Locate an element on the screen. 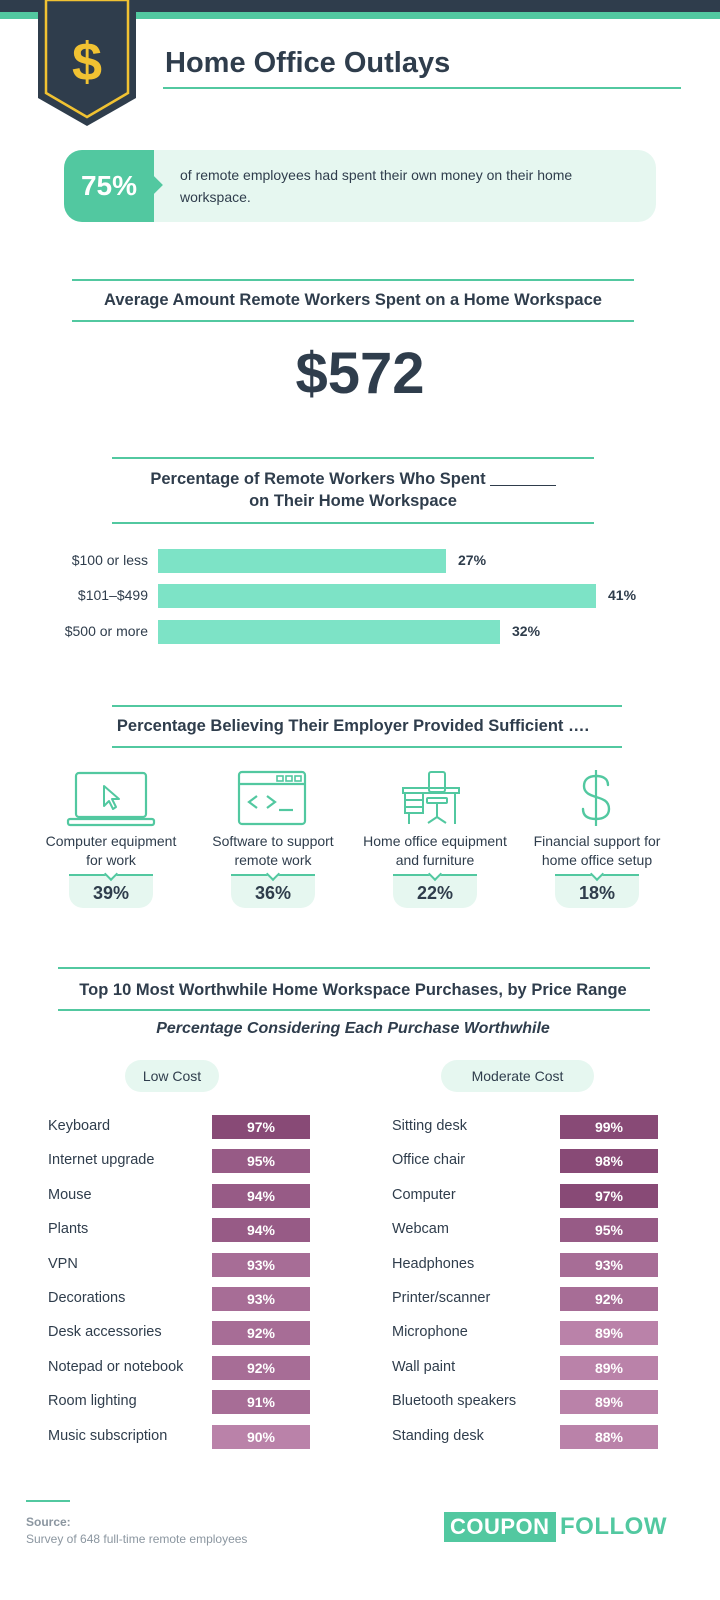 This screenshot has width=720, height=1600. page-title: Home Office Outlays is located at coordinates (308, 63).